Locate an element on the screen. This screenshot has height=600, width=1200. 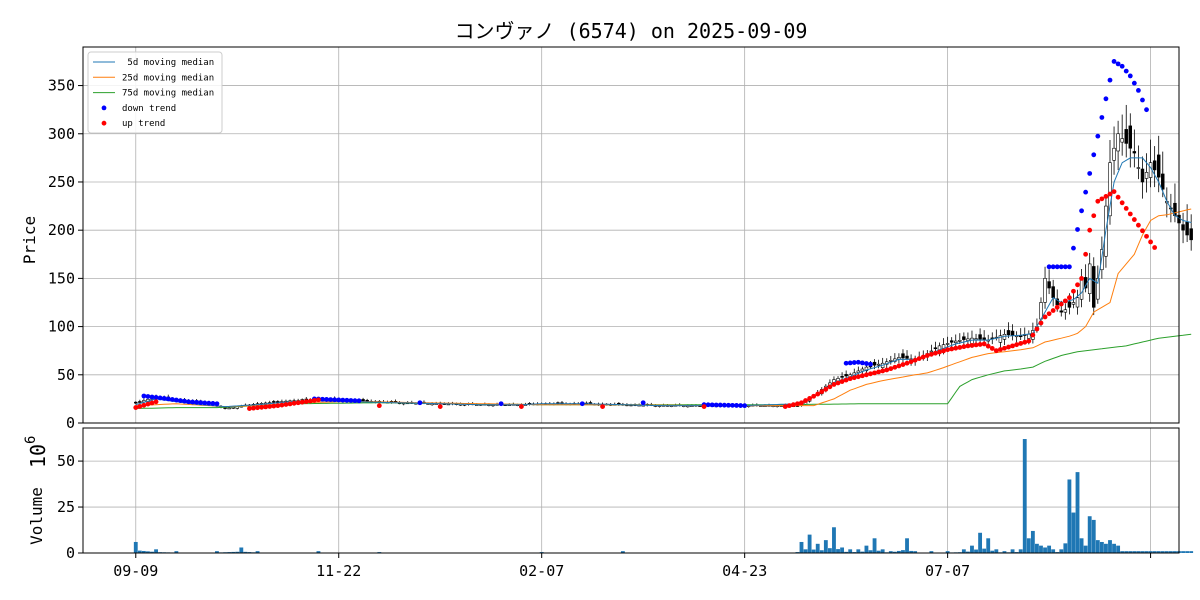
volume-scale-label: 10 6 is located at coordinates (36, 452).